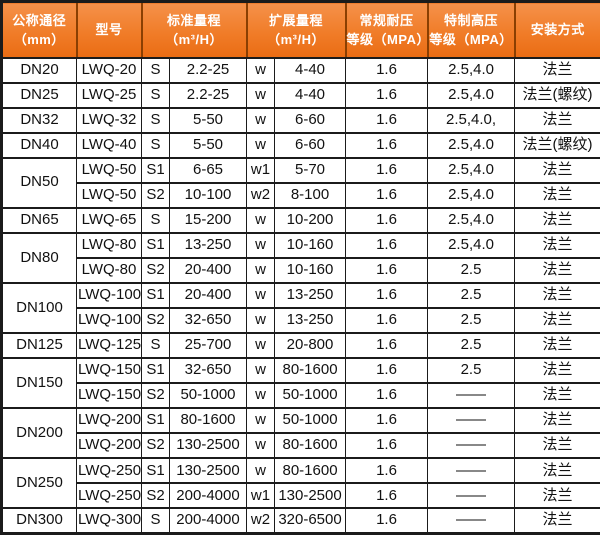 Image resolution: width=600 pixels, height=535 pixels. What do you see at coordinates (557, 30) in the screenshot?
I see `header-text: 安装方式` at bounding box center [557, 30].